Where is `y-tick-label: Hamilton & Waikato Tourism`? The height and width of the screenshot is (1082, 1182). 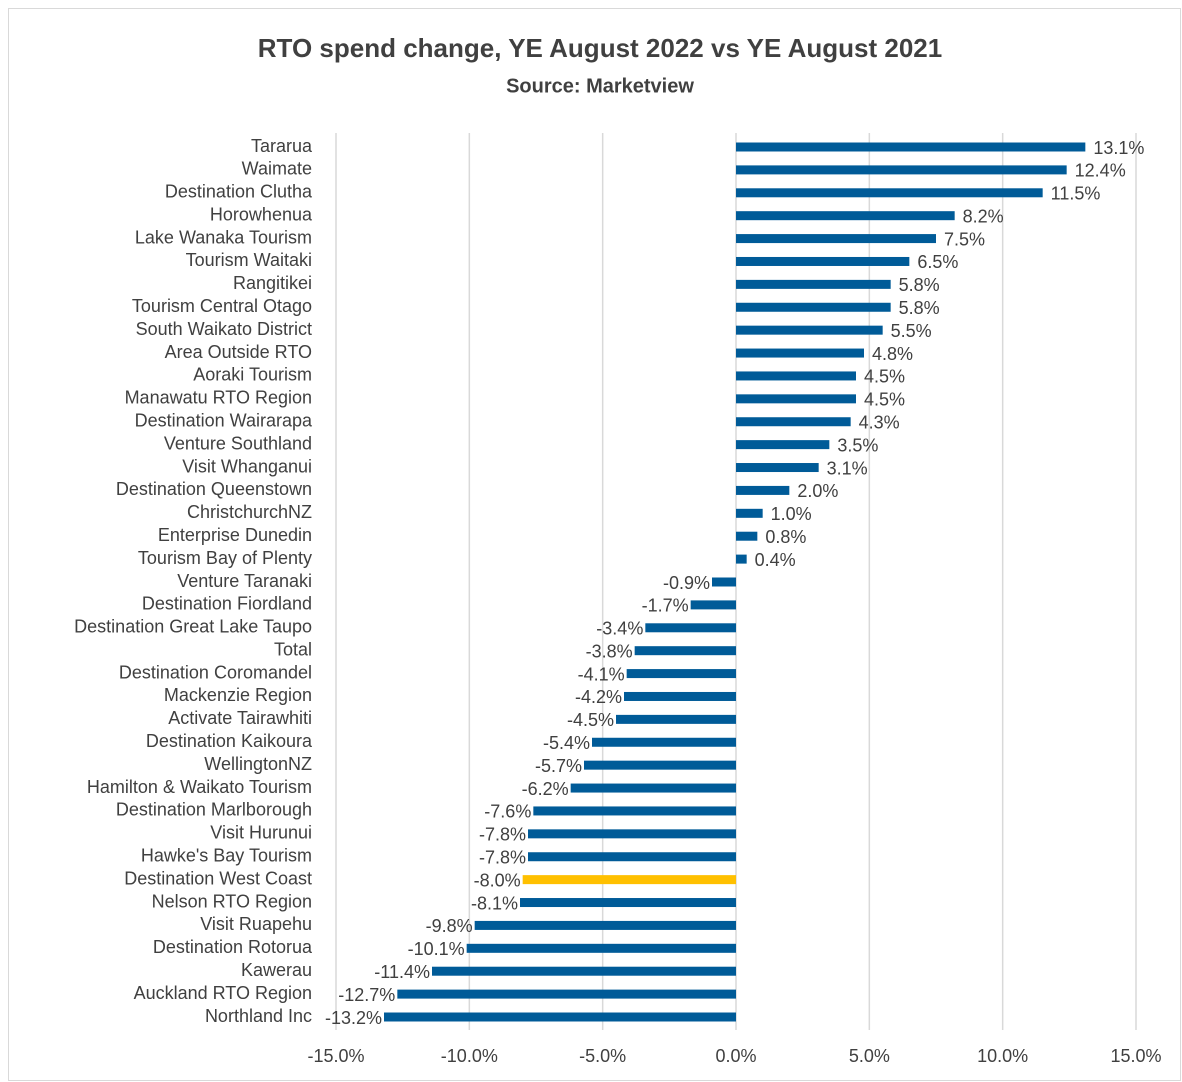 y-tick-label: Hamilton & Waikato Tourism is located at coordinates (199, 787).